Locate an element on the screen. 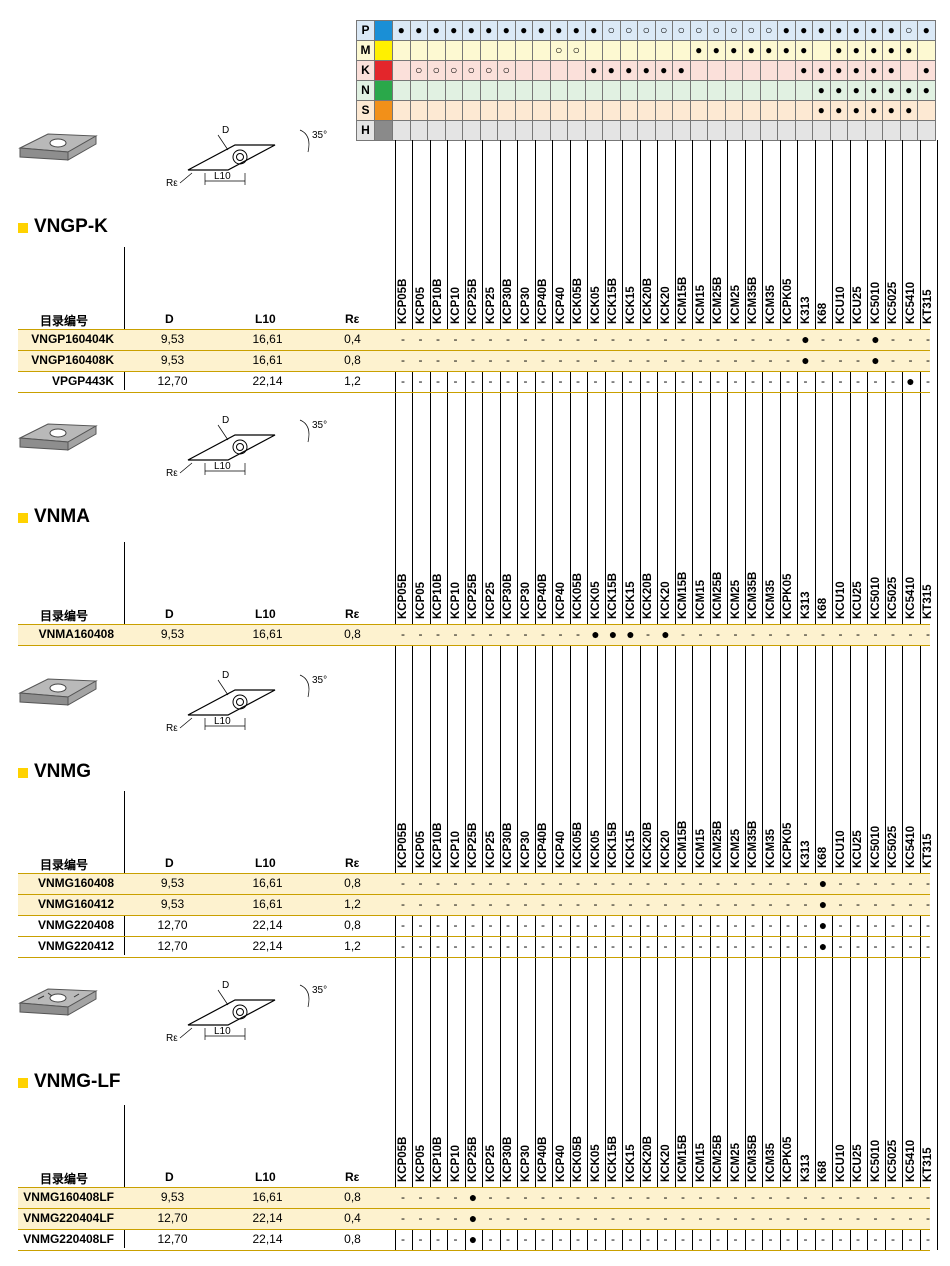  grade-header: KCP25 is located at coordinates (490, 849).